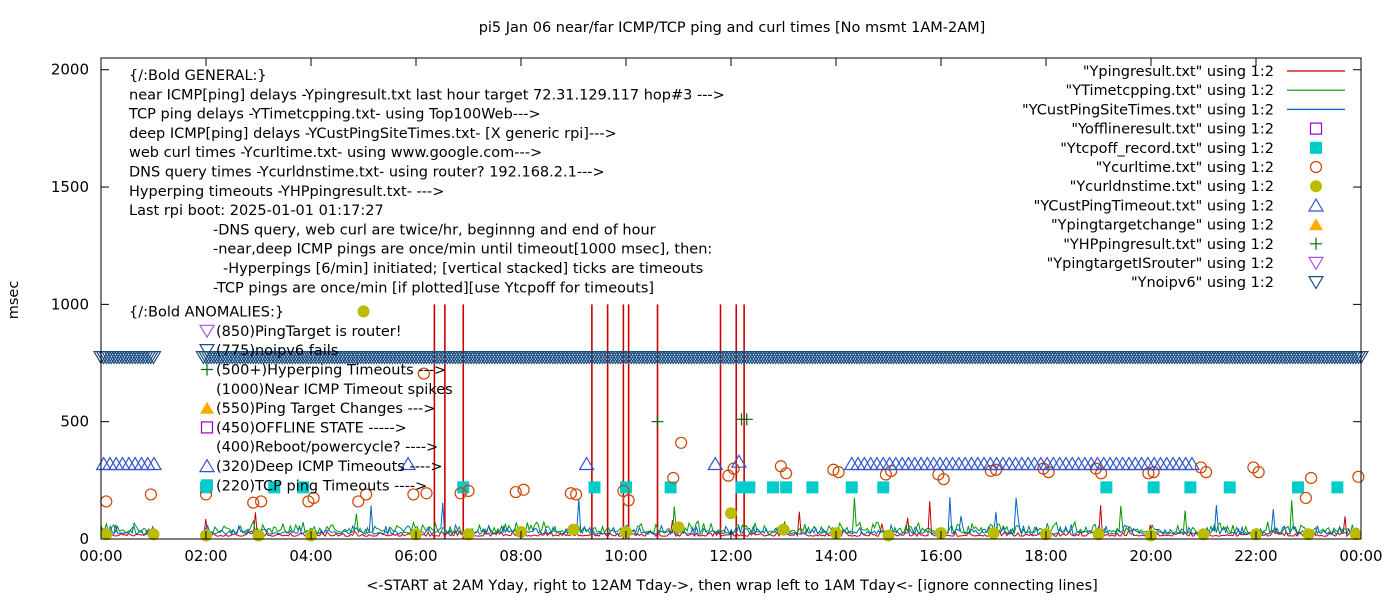  What do you see at coordinates (256, 211) in the screenshot?
I see `general-line-6: Last rpi boot: 2025-01-01 01:17:27` at bounding box center [256, 211].